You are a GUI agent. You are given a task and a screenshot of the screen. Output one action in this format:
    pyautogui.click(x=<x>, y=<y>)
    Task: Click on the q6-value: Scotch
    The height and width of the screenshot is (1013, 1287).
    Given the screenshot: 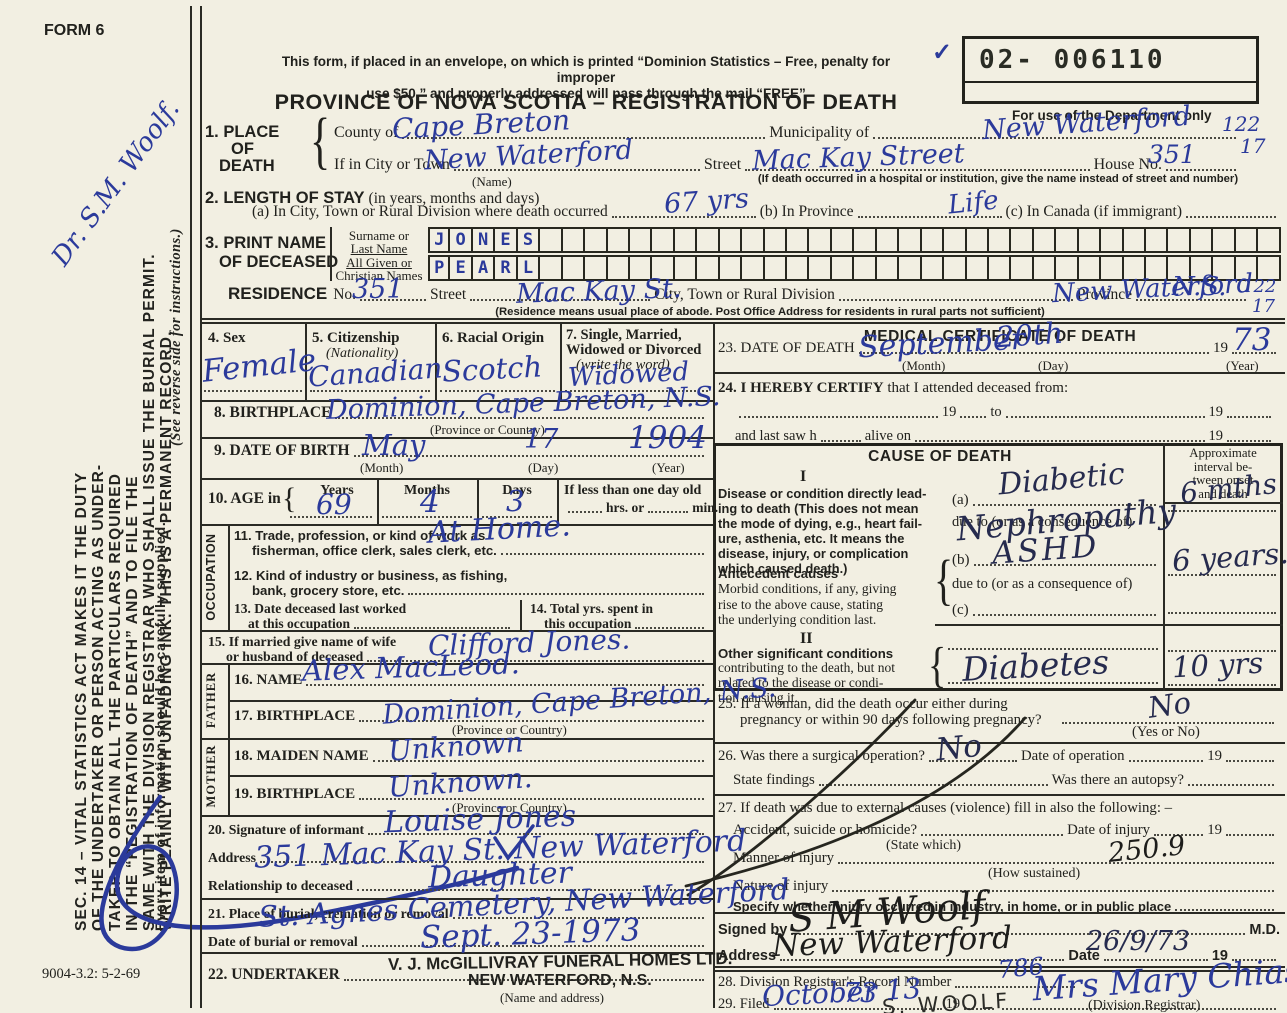 What is the action you would take?
    pyautogui.click(x=492, y=369)
    